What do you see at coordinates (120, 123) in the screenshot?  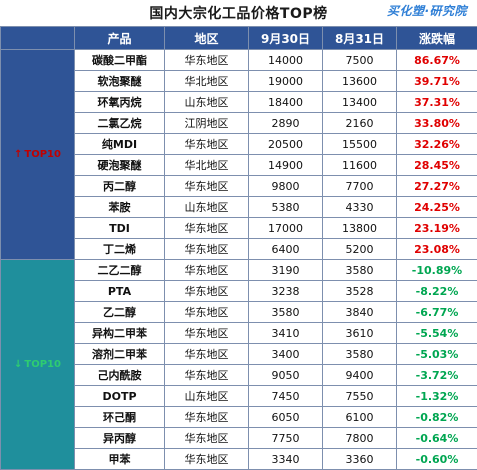 I see `cell-product: 二氯乙烷` at bounding box center [120, 123].